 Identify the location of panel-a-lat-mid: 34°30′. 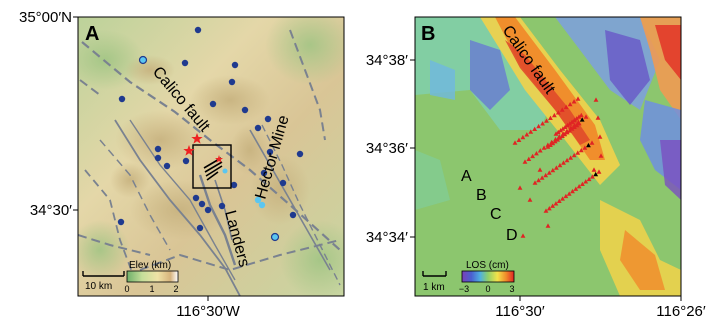
(51, 210).